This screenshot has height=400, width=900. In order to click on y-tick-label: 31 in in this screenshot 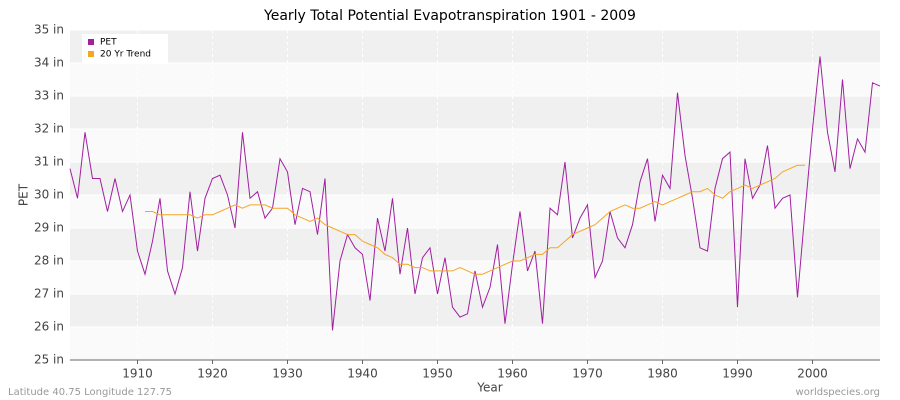, I will do `click(49, 162)`.